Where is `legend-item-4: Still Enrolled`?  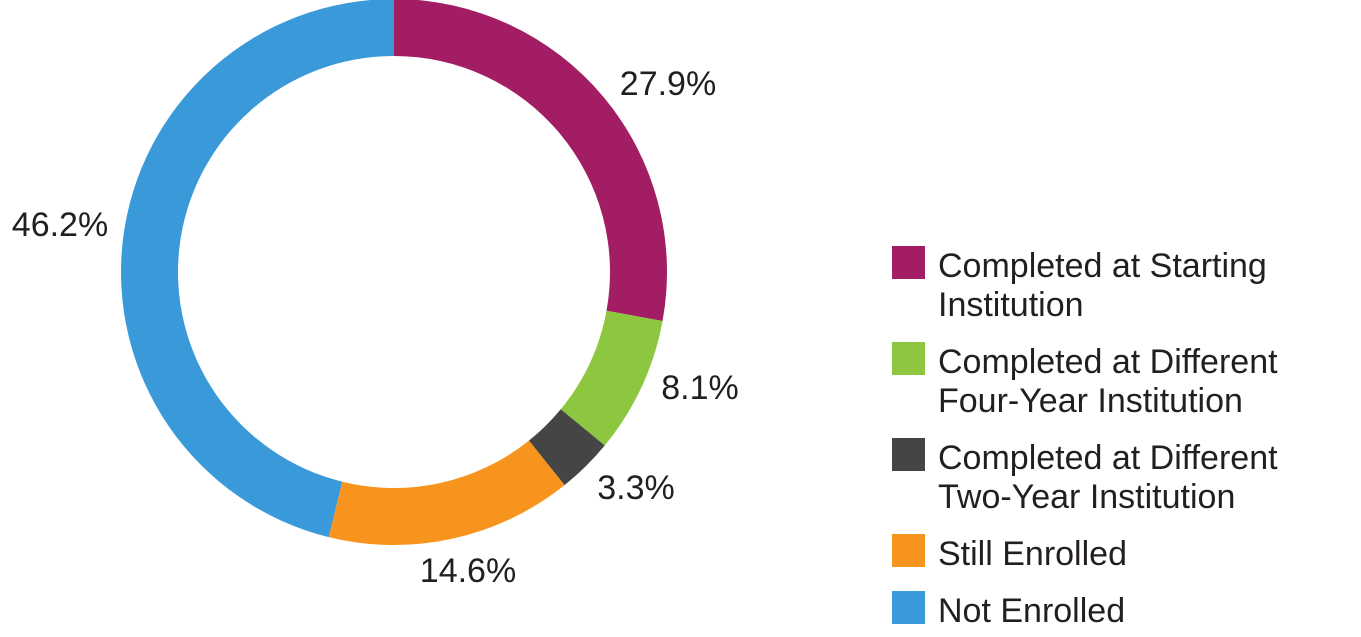
legend-item-4: Still Enrolled is located at coordinates (1009, 553).